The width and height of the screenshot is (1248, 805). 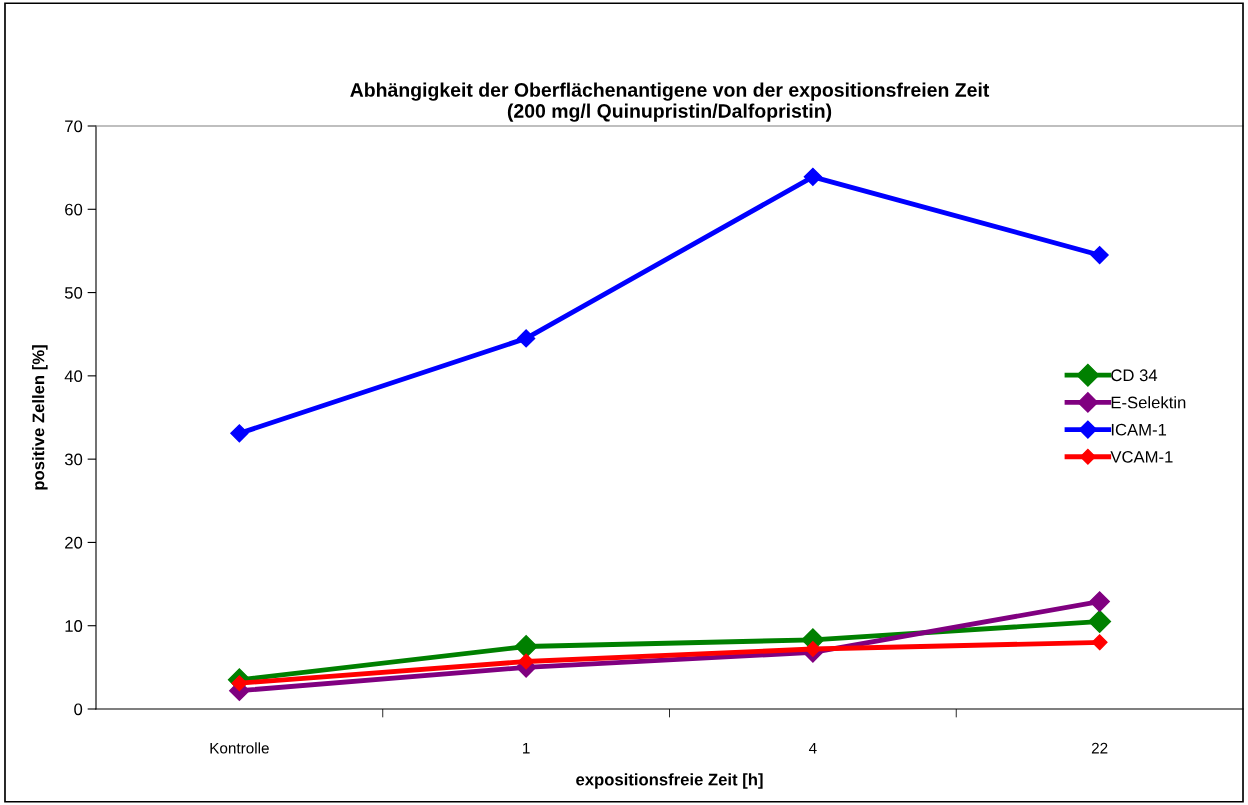 What do you see at coordinates (1141, 456) in the screenshot?
I see `legend-label: VCAM-1` at bounding box center [1141, 456].